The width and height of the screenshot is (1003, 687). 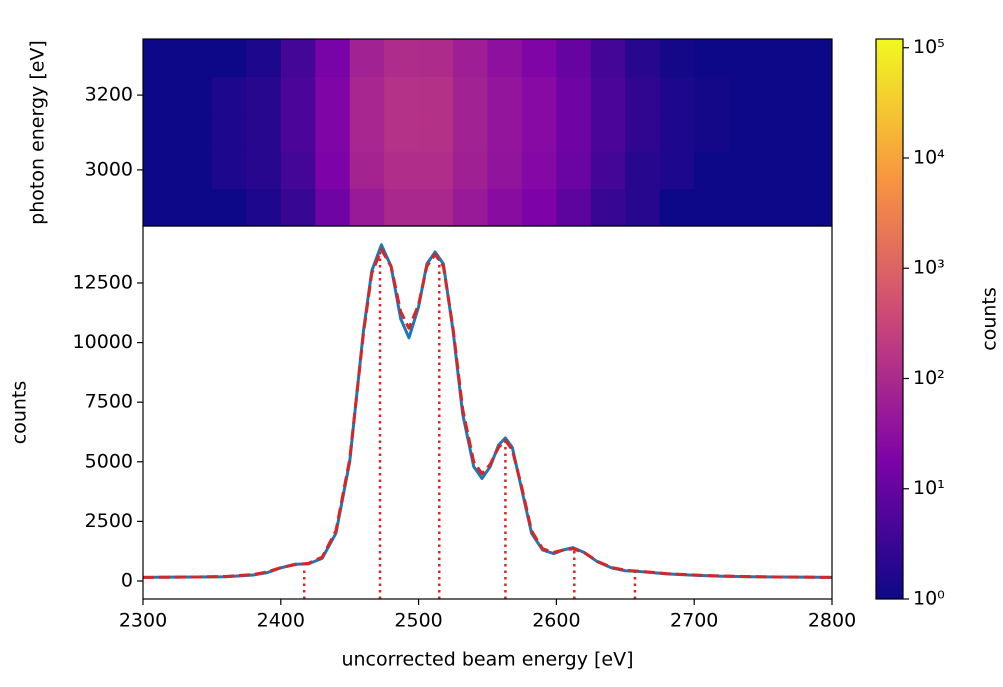 I want to click on colorbar-tick-label: 10¹, so click(x=929, y=488).